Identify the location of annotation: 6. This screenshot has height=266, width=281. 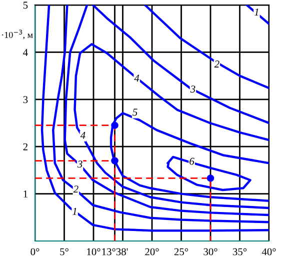
(192, 161).